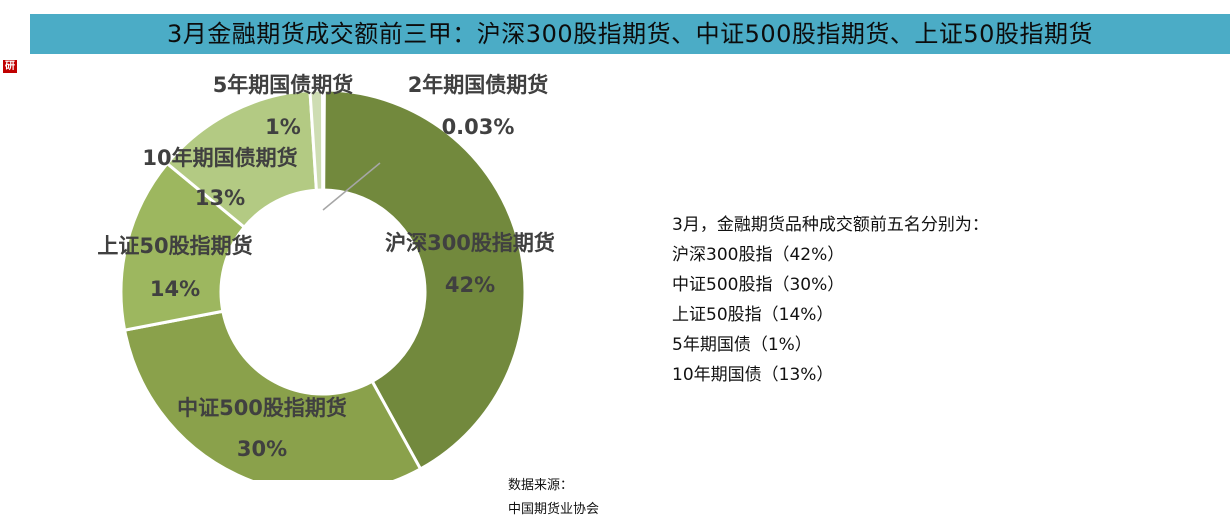 The height and width of the screenshot is (530, 1232). Describe the element at coordinates (424, 279) in the screenshot. I see `donut-slice-hs300` at that location.